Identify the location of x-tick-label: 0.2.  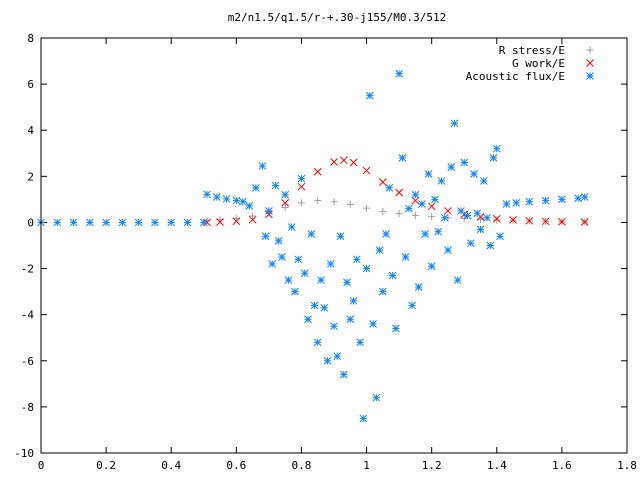
(106, 465).